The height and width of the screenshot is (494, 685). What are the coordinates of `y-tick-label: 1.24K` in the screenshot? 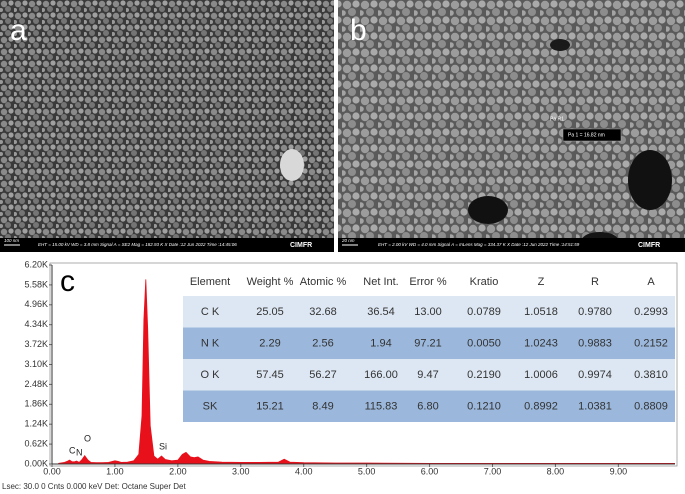 It's located at (36, 424).